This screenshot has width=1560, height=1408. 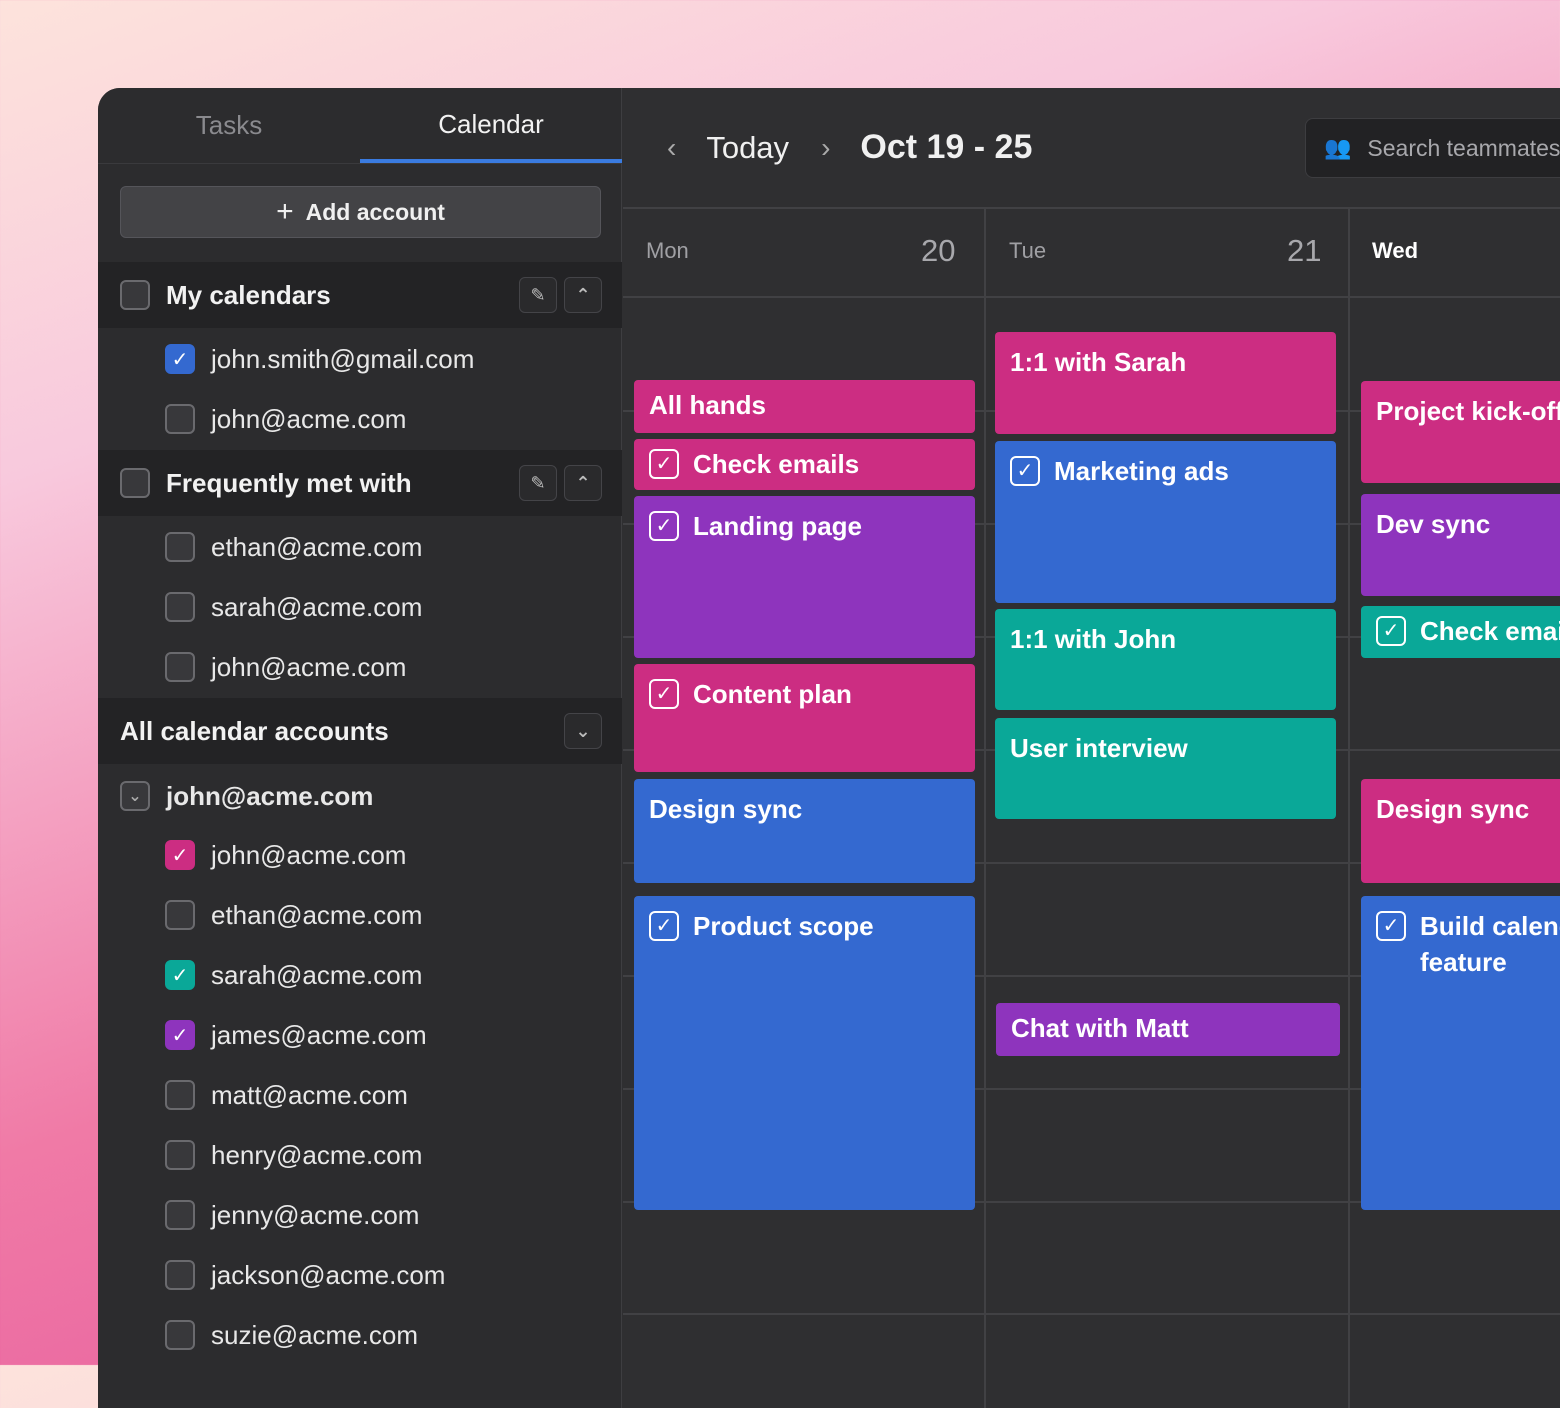 I want to click on event-marketing-ads: ✓ Marketing ads, so click(x=1165, y=522).